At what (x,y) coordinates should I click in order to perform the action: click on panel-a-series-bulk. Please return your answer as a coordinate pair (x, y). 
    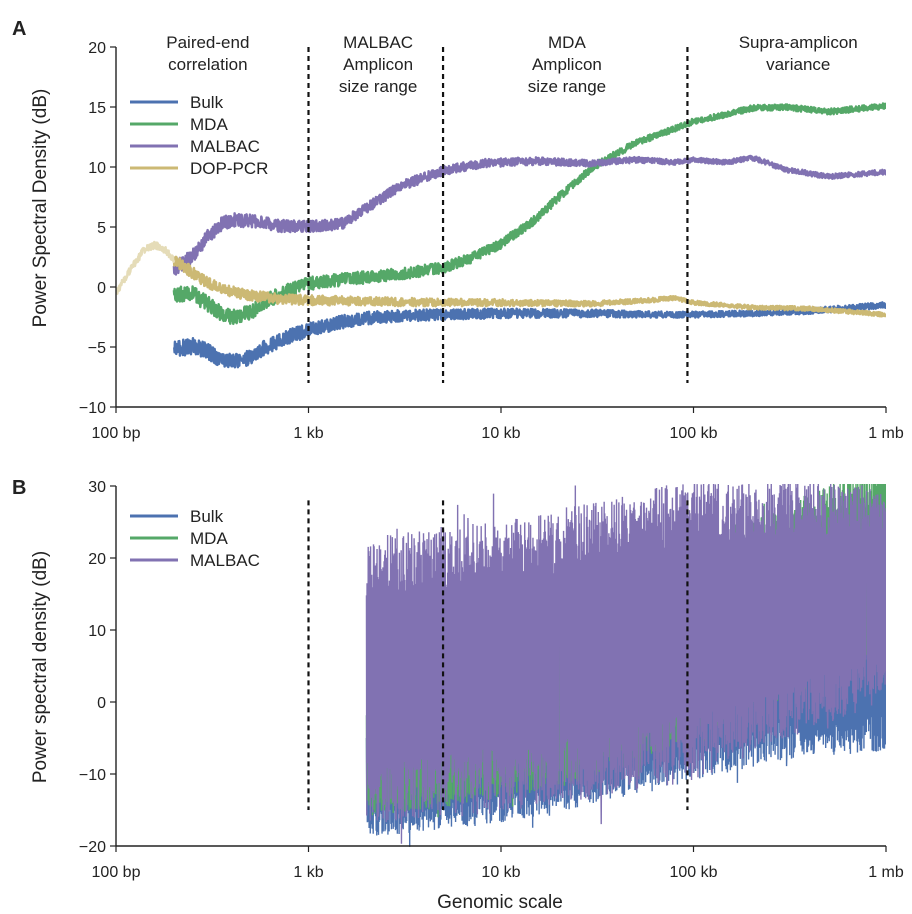
    Looking at the image, I should click on (529, 335).